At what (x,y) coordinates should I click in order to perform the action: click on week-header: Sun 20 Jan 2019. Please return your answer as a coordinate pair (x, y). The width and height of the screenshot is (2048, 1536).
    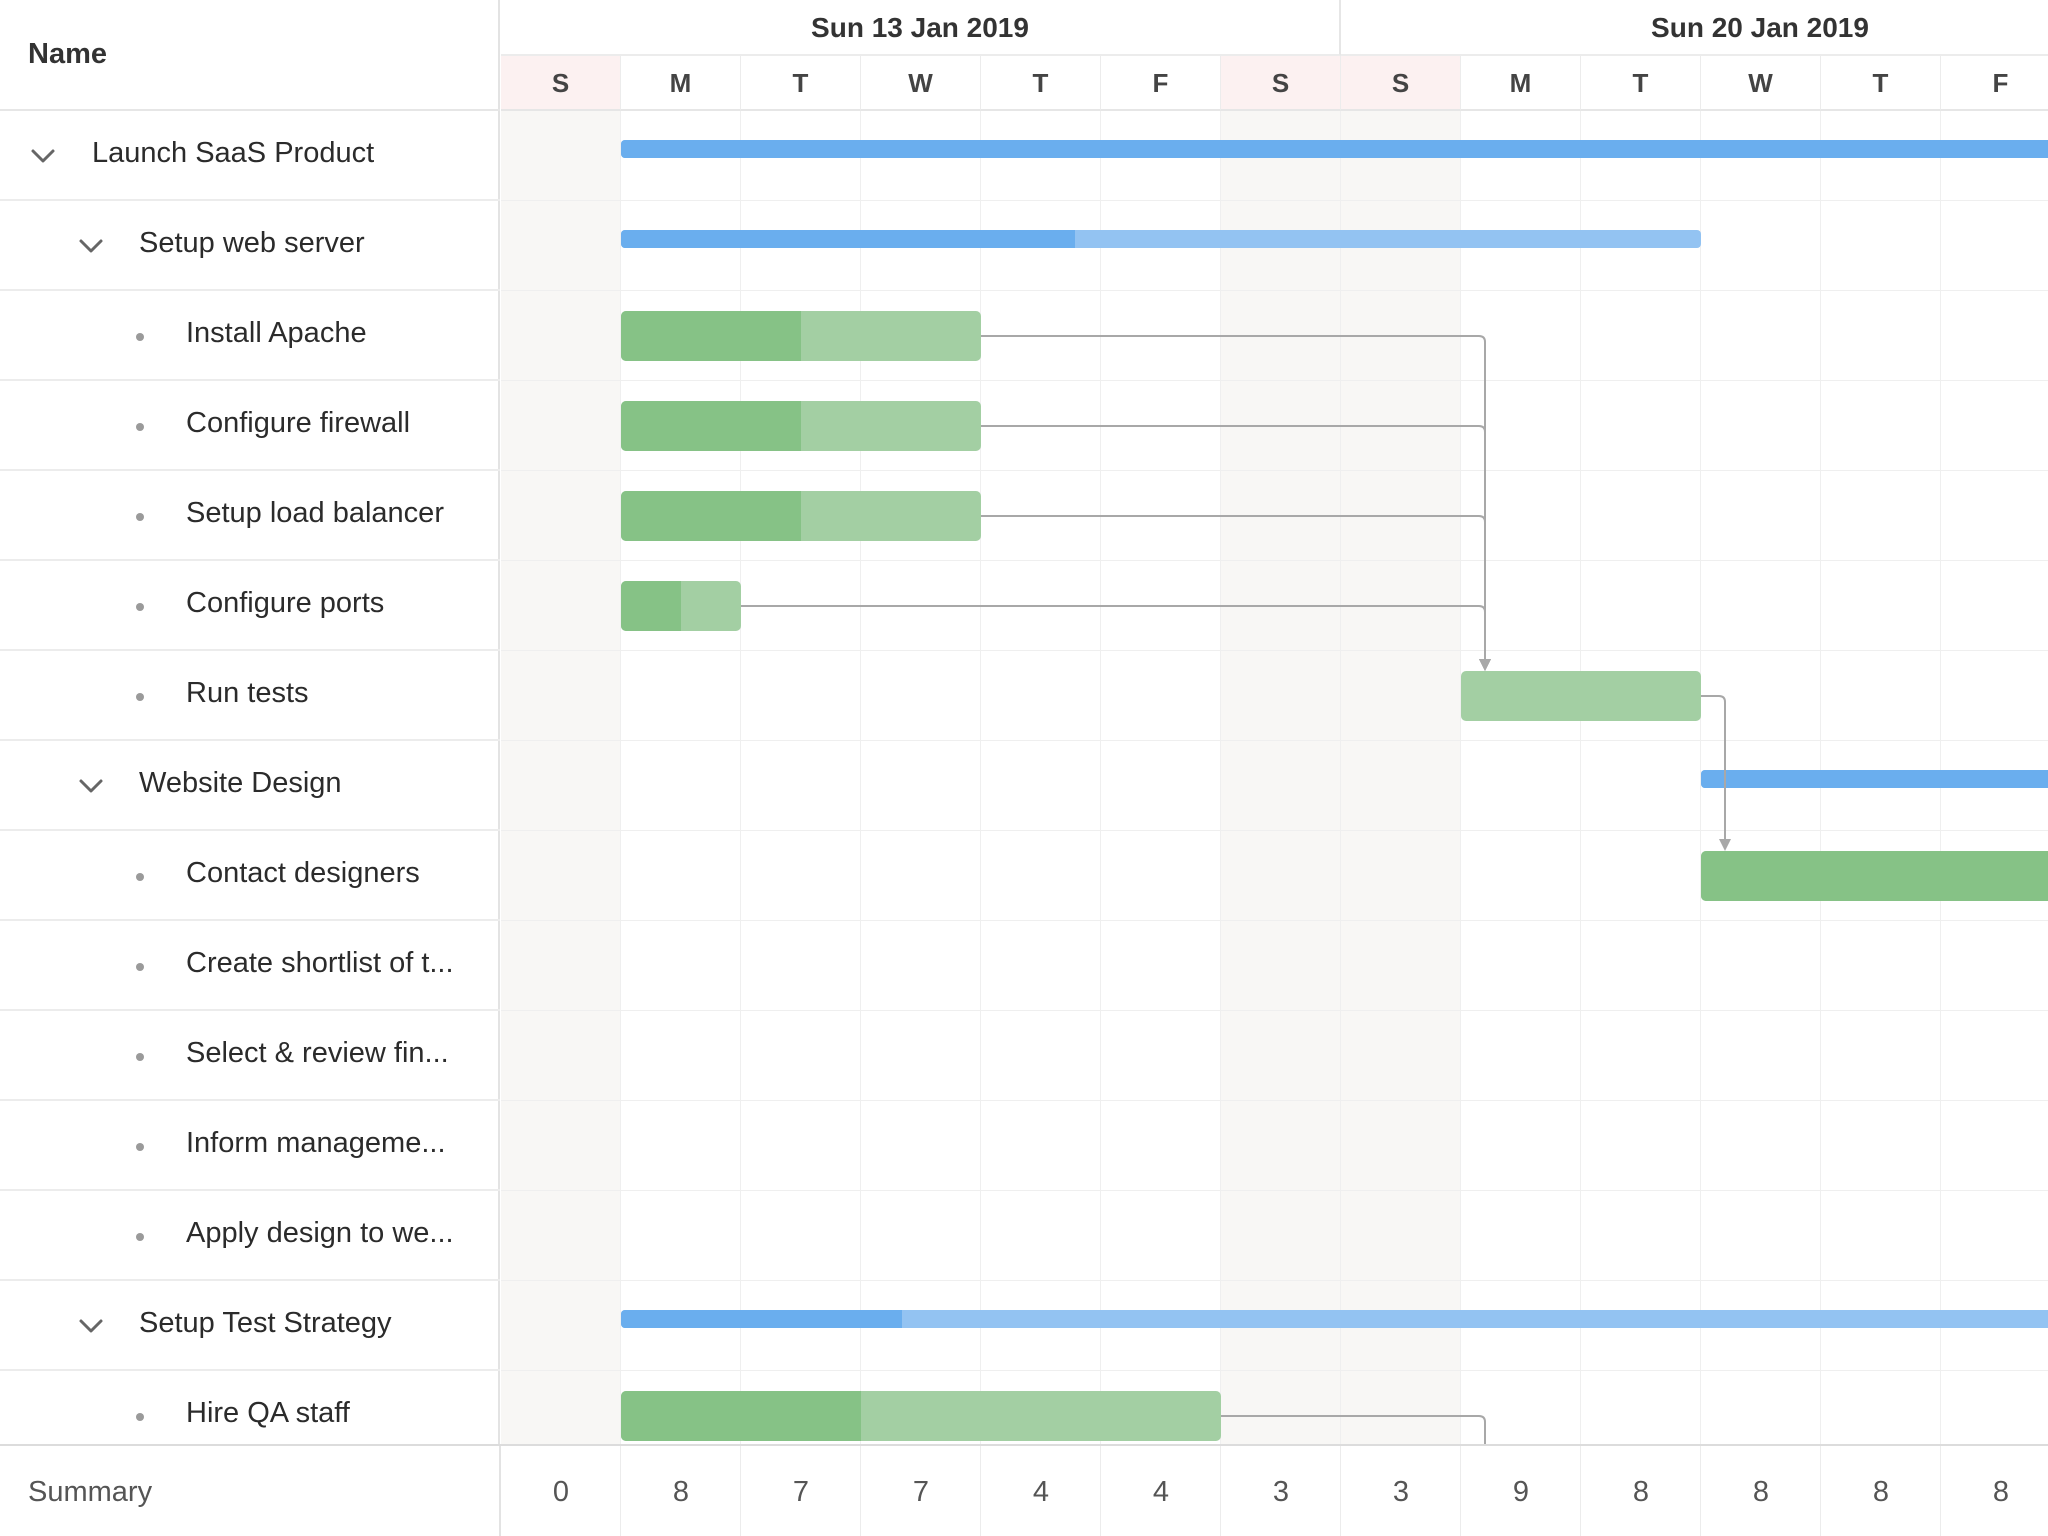
    Looking at the image, I should click on (1694, 28).